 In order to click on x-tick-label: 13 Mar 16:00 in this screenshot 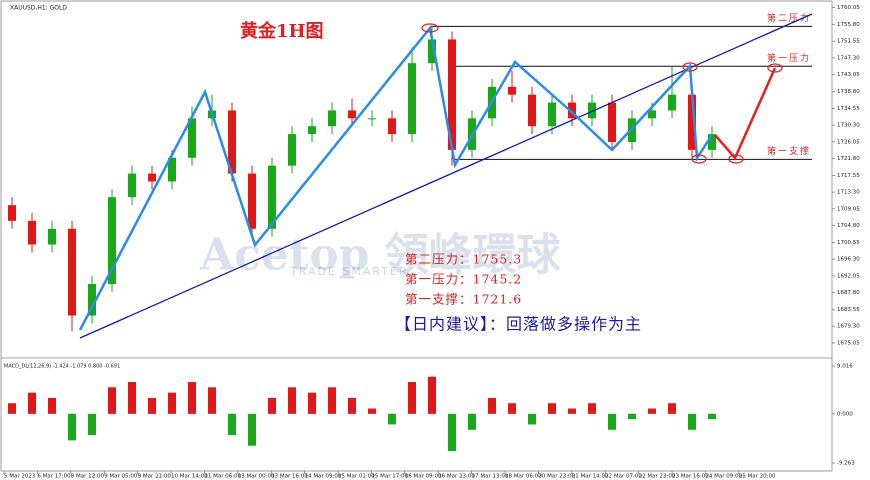, I will do `click(289, 477)`.